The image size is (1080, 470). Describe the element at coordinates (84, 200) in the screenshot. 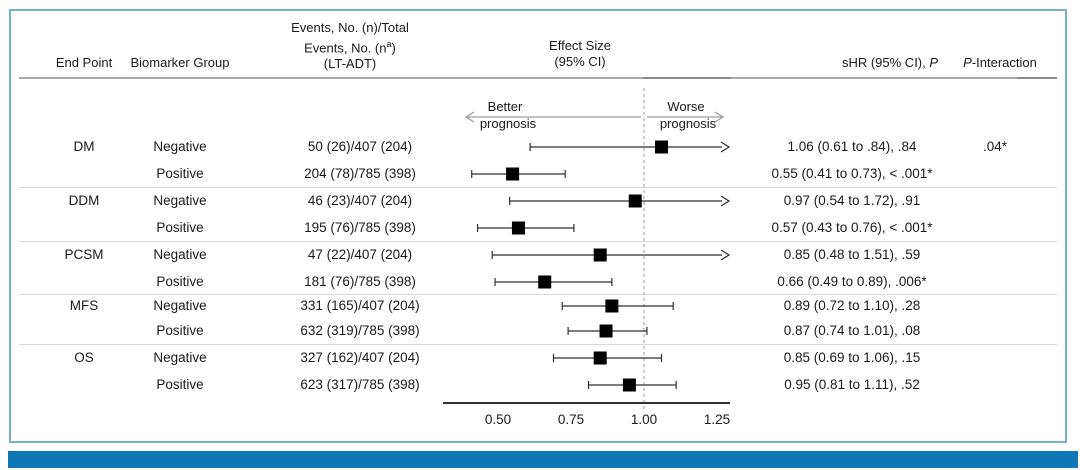

I see `endpoint-label: DDM` at that location.